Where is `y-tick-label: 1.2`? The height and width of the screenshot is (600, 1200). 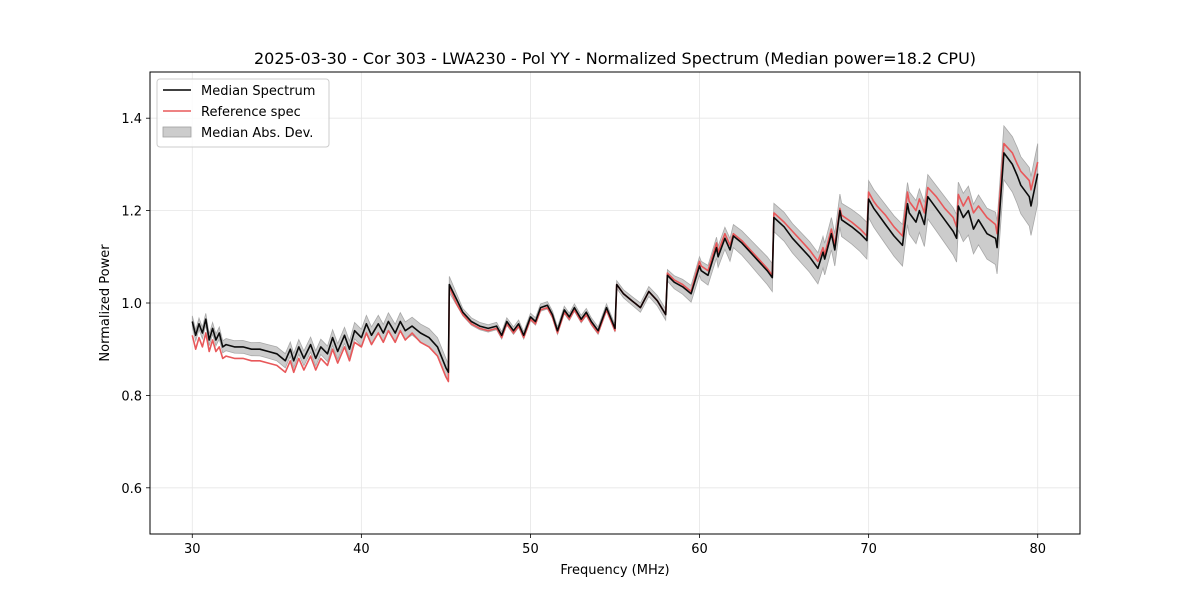
y-tick-label: 1.2 is located at coordinates (131, 212).